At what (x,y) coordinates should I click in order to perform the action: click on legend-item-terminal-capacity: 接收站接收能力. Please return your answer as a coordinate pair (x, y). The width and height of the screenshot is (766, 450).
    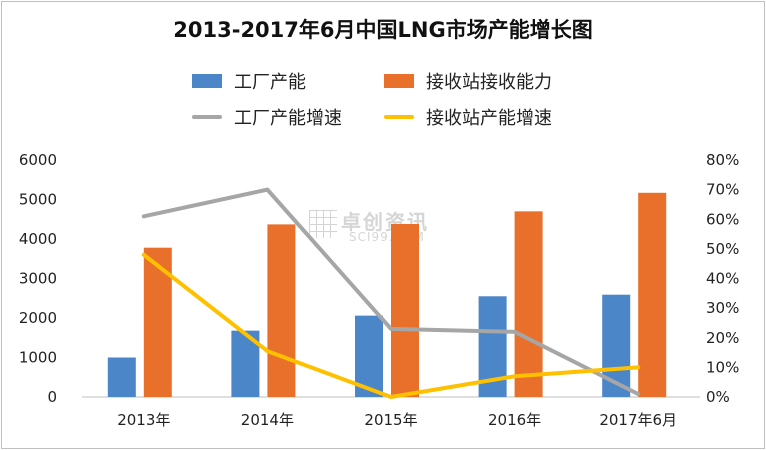
    Looking at the image, I should click on (468, 81).